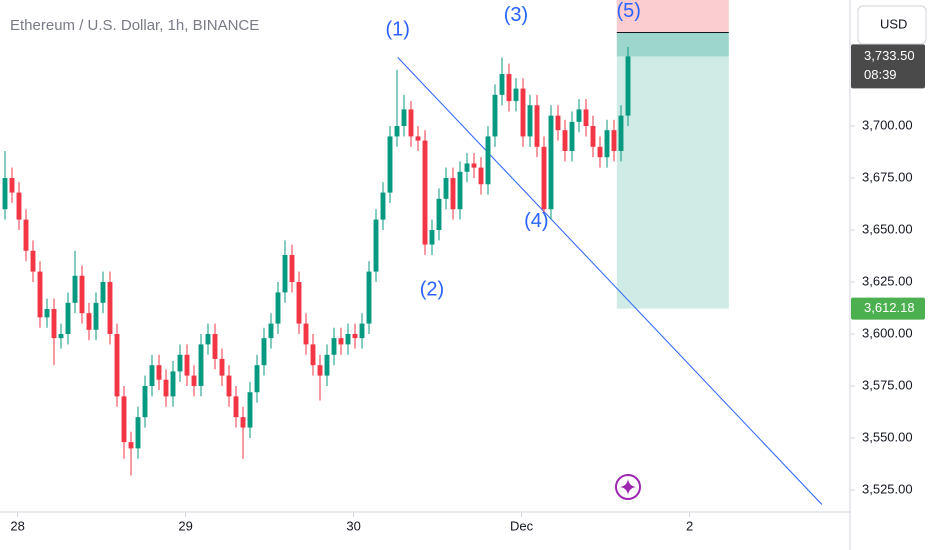 The image size is (932, 550). Describe the element at coordinates (397, 30) in the screenshot. I see `wave-label: (1)` at that location.